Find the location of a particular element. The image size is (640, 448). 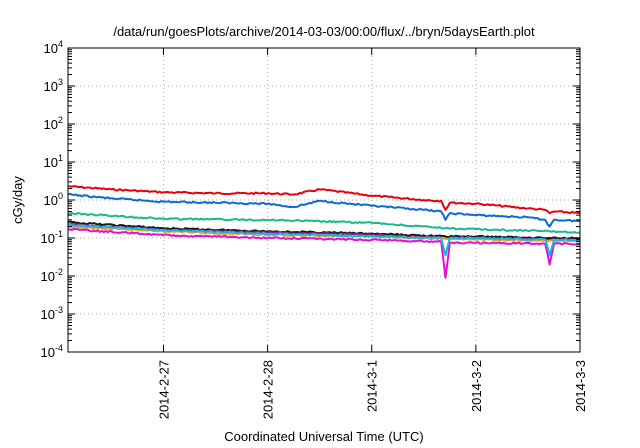

x-tick-label: 2014-3-1 is located at coordinates (372, 386).